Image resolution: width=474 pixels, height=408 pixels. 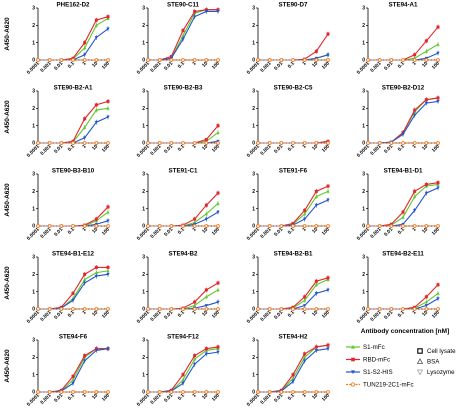 I want to click on legend-item-s1-mfc: S1-mFc, so click(x=365, y=347).